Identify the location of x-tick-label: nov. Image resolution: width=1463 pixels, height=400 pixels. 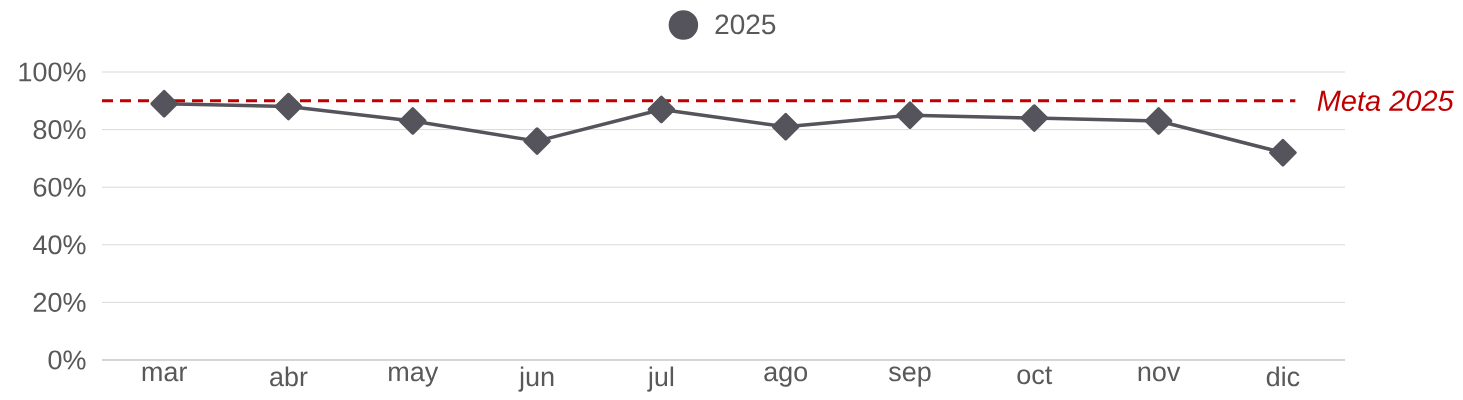
(1159, 374).